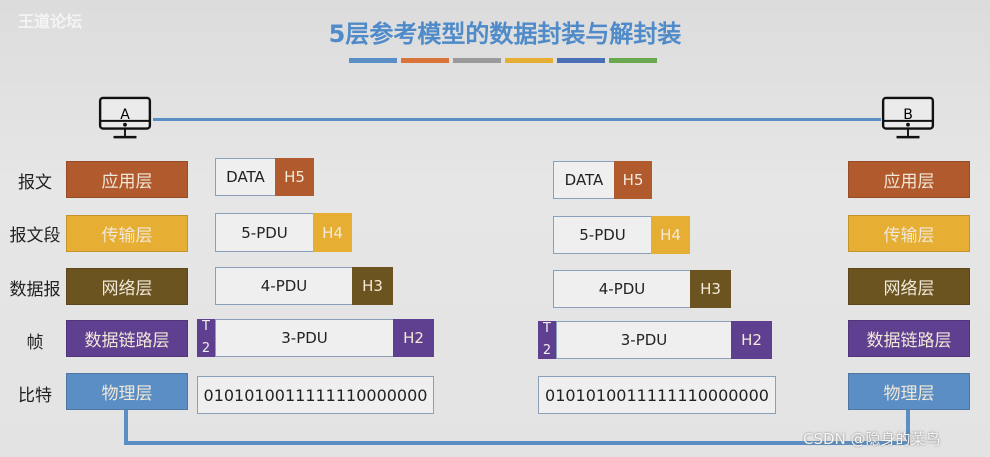  I want to click on packet-b-data: DATA, so click(584, 180).